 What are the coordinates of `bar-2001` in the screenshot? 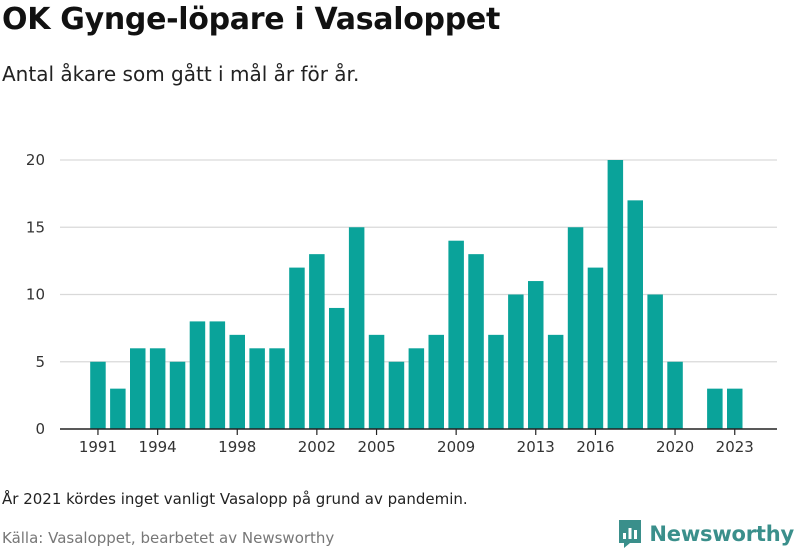 It's located at (297, 348).